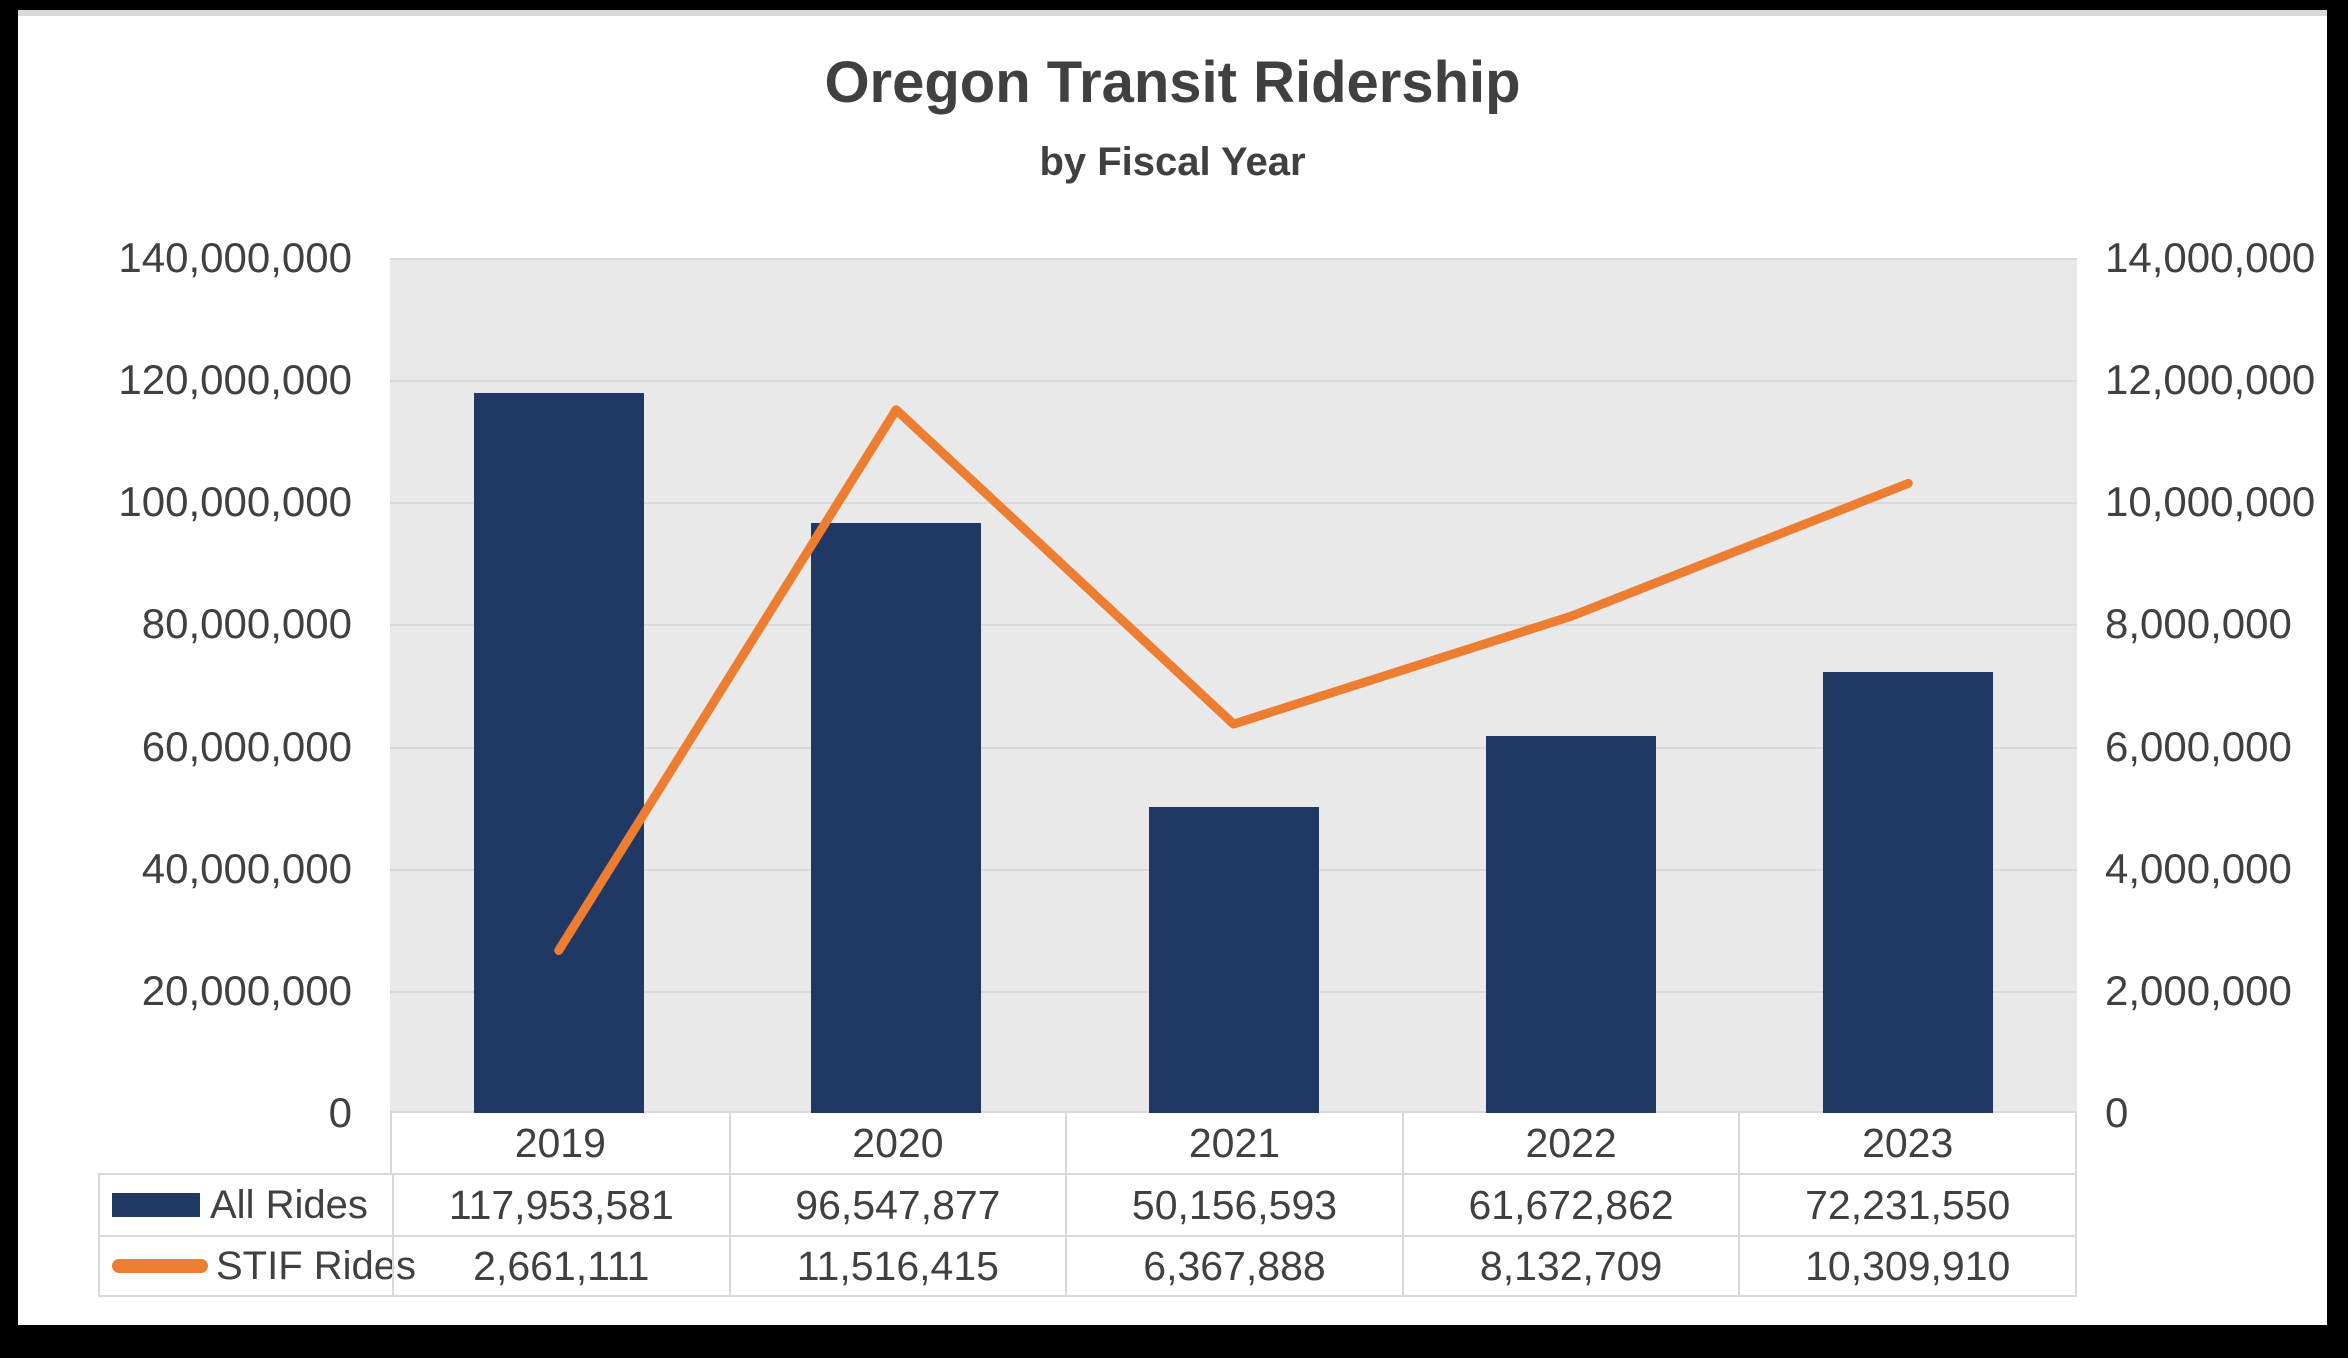 This screenshot has height=1358, width=2348. I want to click on x-axis-category-row: 2019 2020 2021 2022 2023, so click(1233, 1143).